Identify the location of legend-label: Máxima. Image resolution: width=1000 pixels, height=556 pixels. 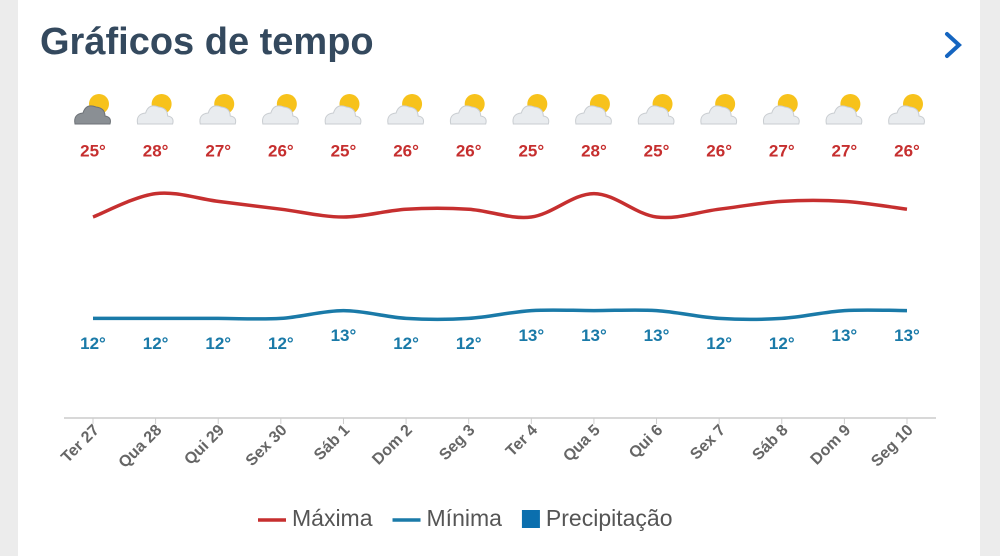
(332, 518).